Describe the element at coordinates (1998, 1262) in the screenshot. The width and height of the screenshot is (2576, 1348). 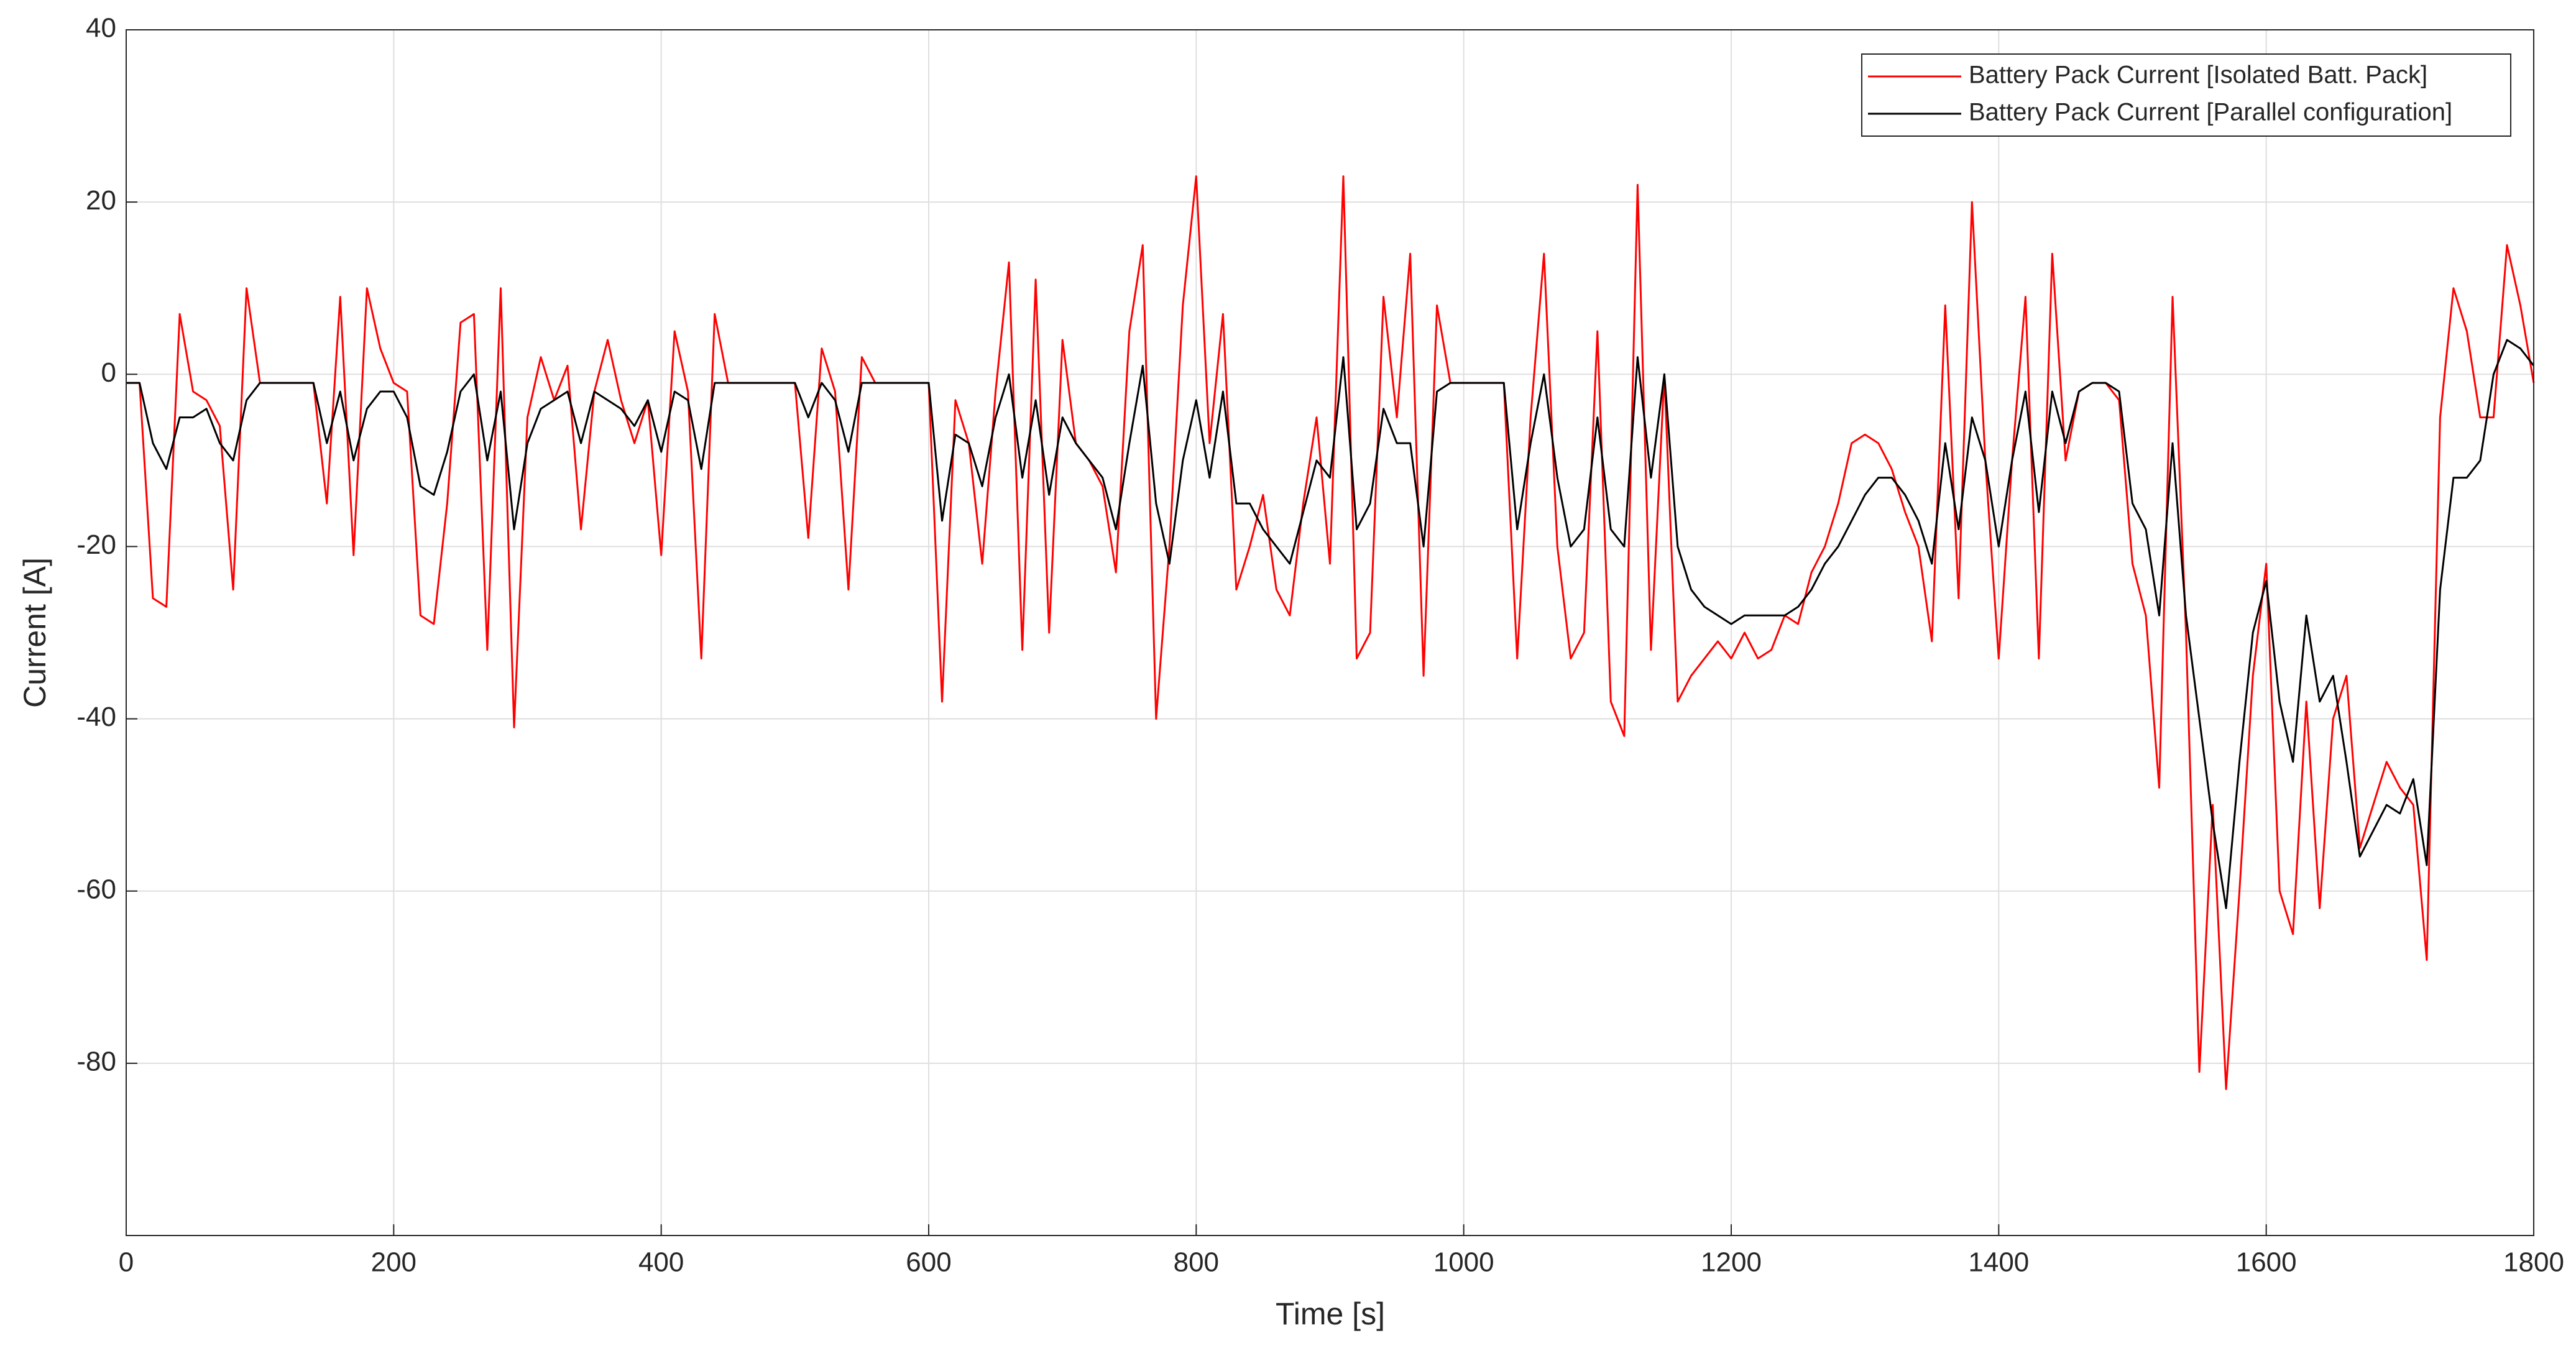
I see `x-tick-label: 1400` at that location.